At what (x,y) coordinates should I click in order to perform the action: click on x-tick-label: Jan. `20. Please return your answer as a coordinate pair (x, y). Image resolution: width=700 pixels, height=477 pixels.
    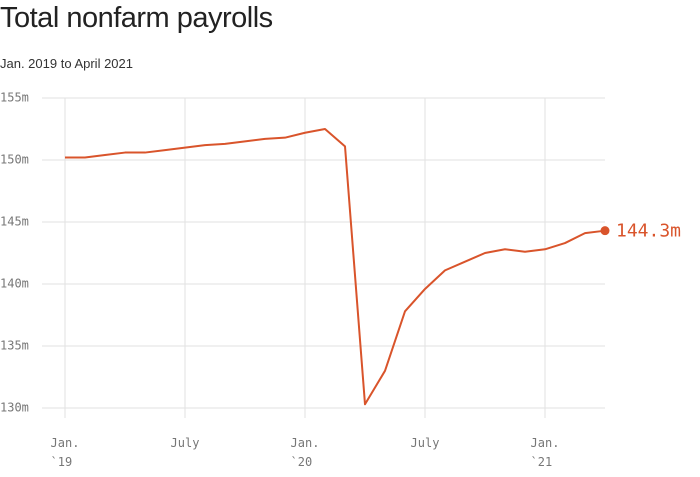
    Looking at the image, I should click on (305, 452).